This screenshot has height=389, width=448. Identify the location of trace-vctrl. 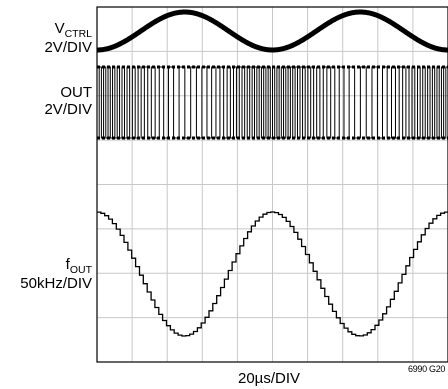
(271, 31).